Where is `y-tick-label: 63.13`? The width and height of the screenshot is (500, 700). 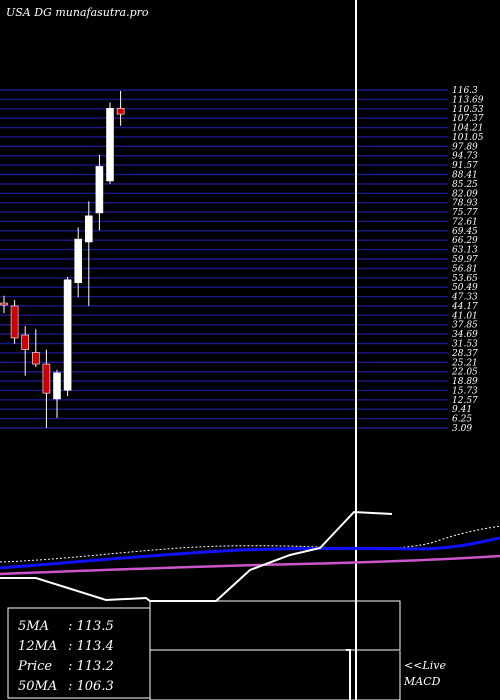 y-tick-label: 63.13 is located at coordinates (465, 251).